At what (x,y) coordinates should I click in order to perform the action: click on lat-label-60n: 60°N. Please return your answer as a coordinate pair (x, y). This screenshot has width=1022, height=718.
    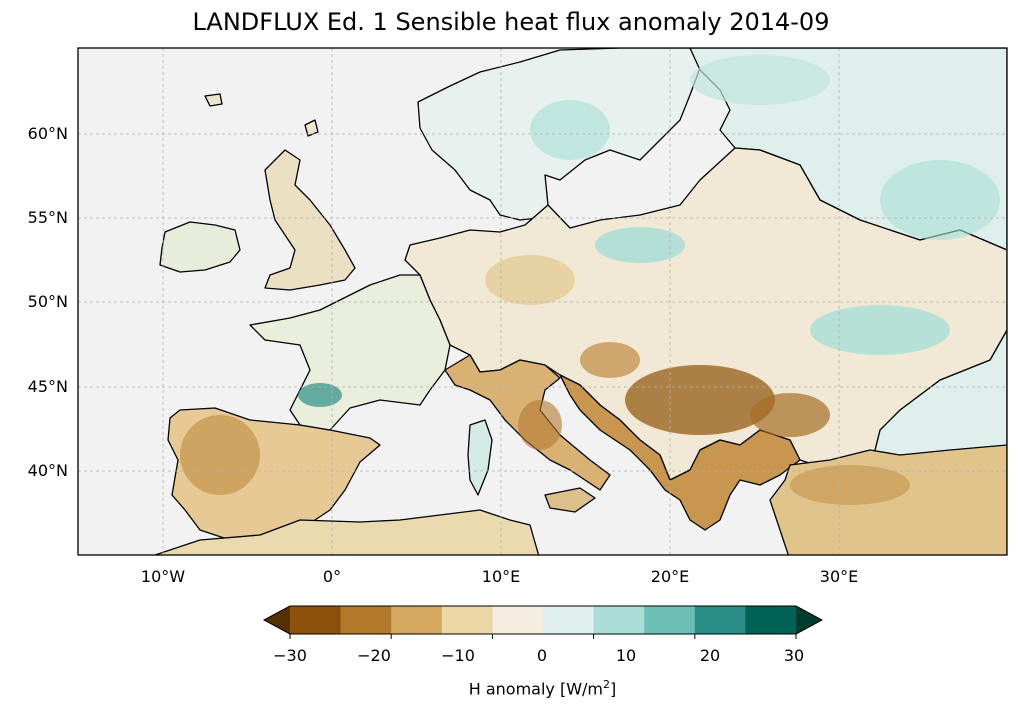
    Looking at the image, I should click on (47, 133).